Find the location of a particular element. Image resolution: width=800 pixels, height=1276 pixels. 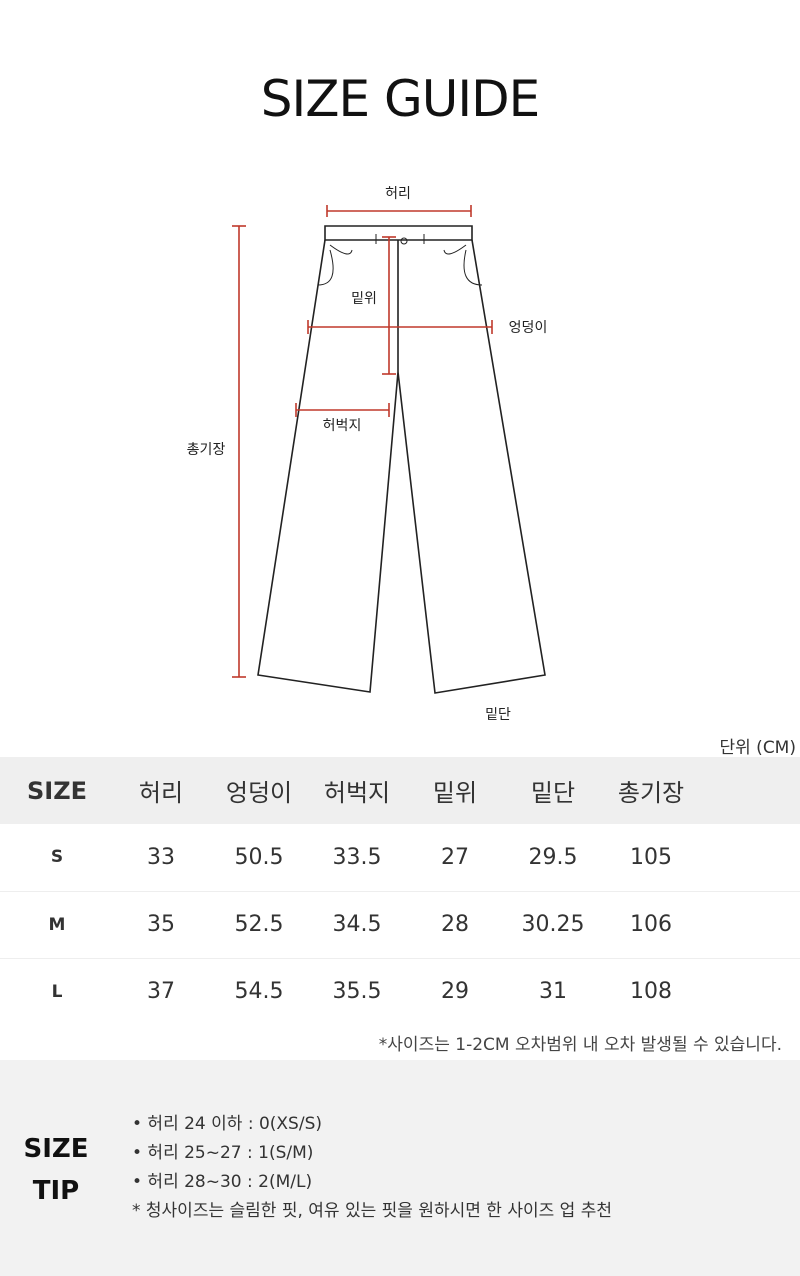

measure-lines is located at coordinates (362, 441).